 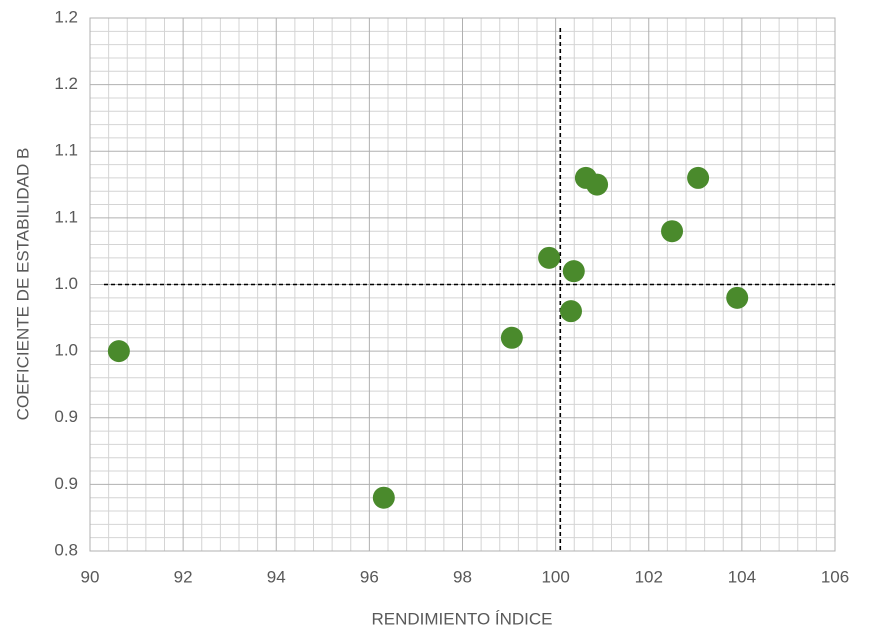 What do you see at coordinates (276, 576) in the screenshot?
I see `x-tick-label: 94` at bounding box center [276, 576].